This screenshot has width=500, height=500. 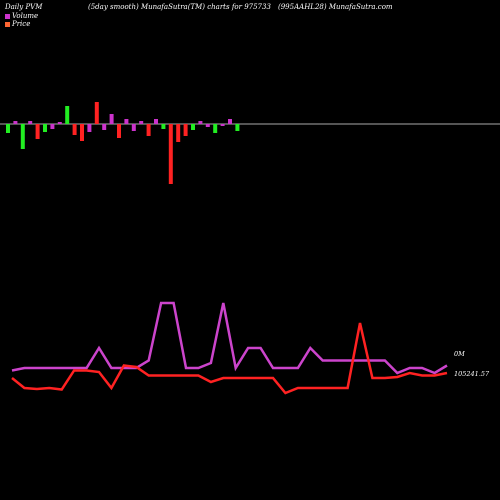 I want to click on legend-label-price: Price, so click(x=21, y=24).